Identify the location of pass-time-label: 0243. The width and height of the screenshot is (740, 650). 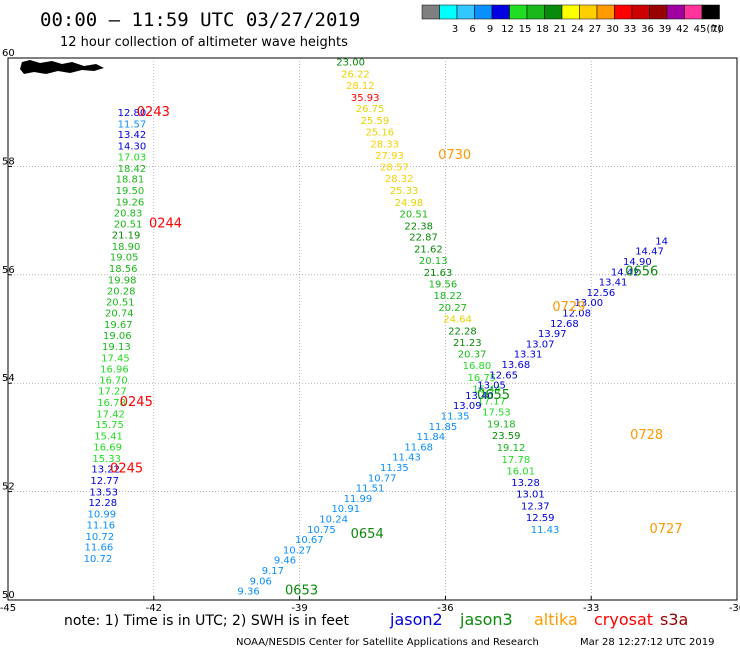
(153, 112).